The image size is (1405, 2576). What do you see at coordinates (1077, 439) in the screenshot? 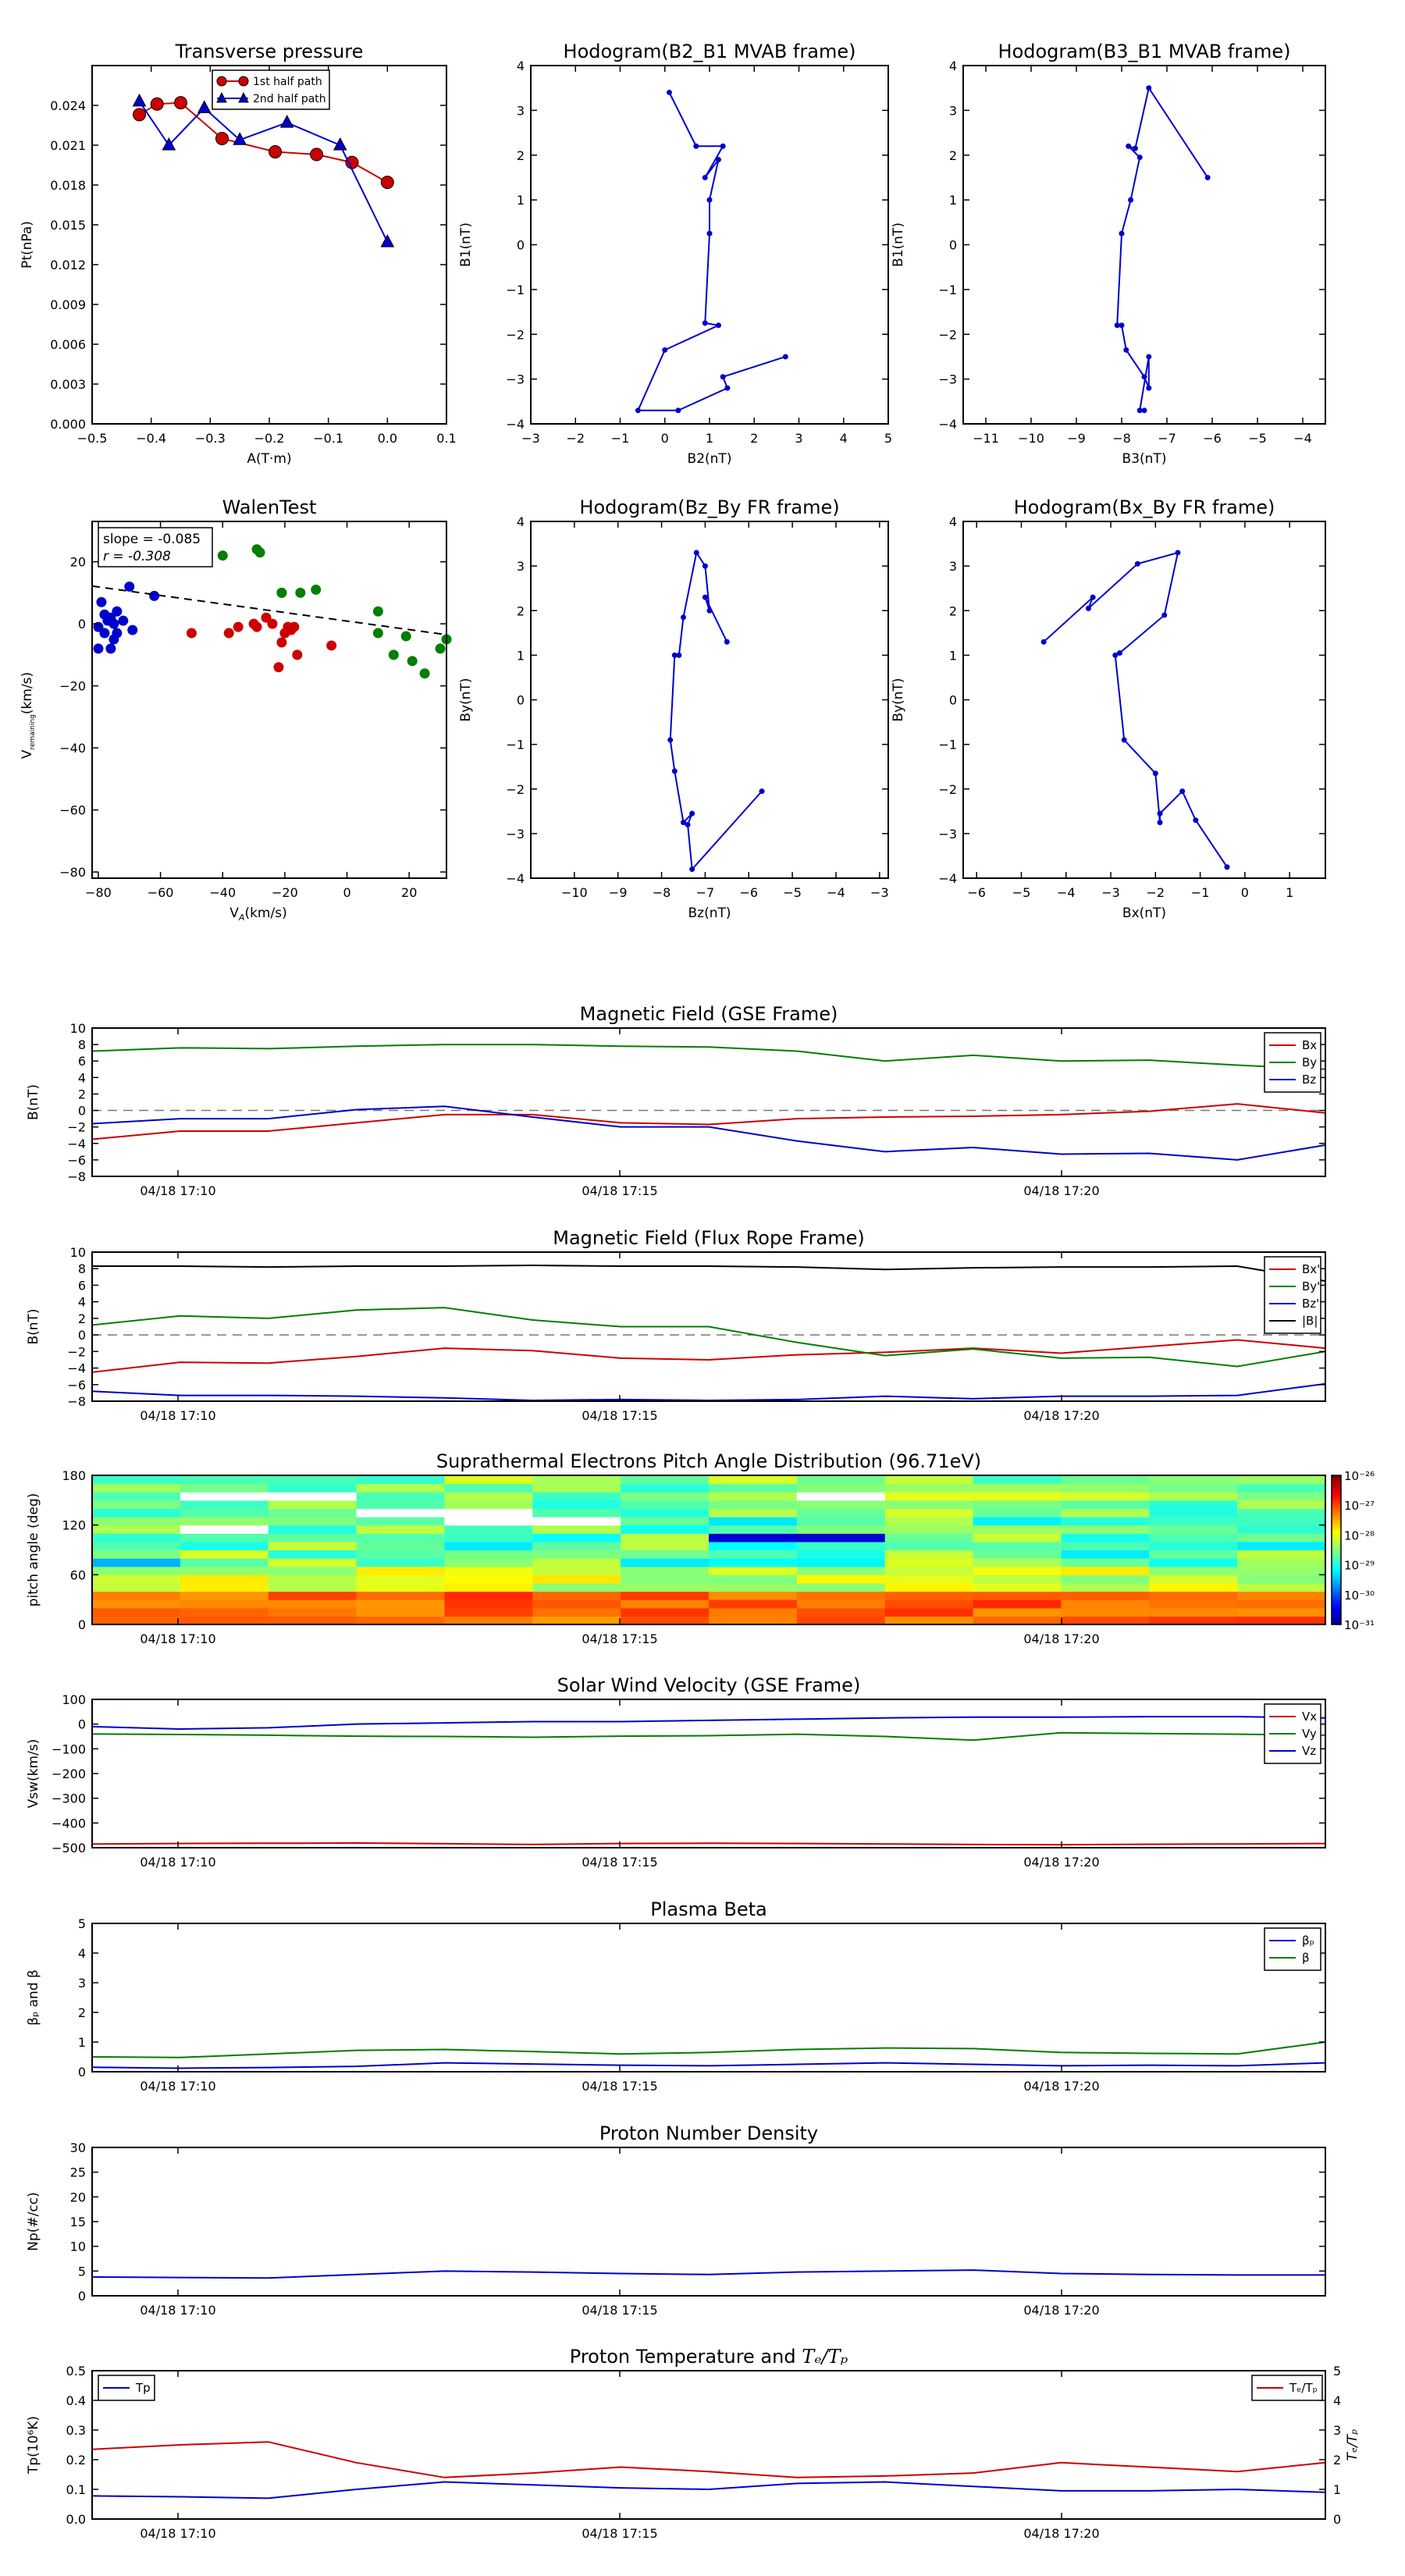
I see `h2-xtick-label: −9` at bounding box center [1077, 439].